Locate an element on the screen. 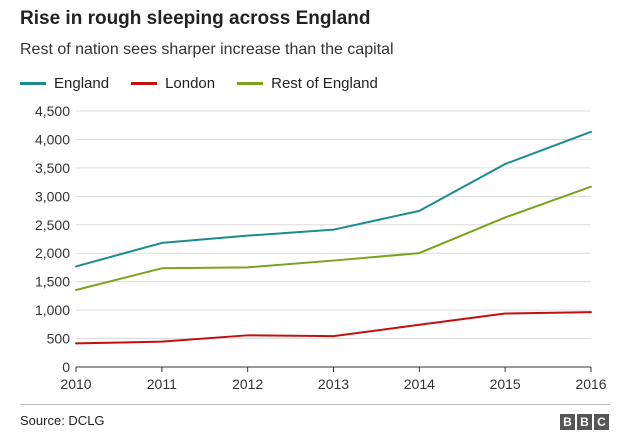 The image size is (624, 445). y-tick-label-3500: 3,500 is located at coordinates (52, 168).